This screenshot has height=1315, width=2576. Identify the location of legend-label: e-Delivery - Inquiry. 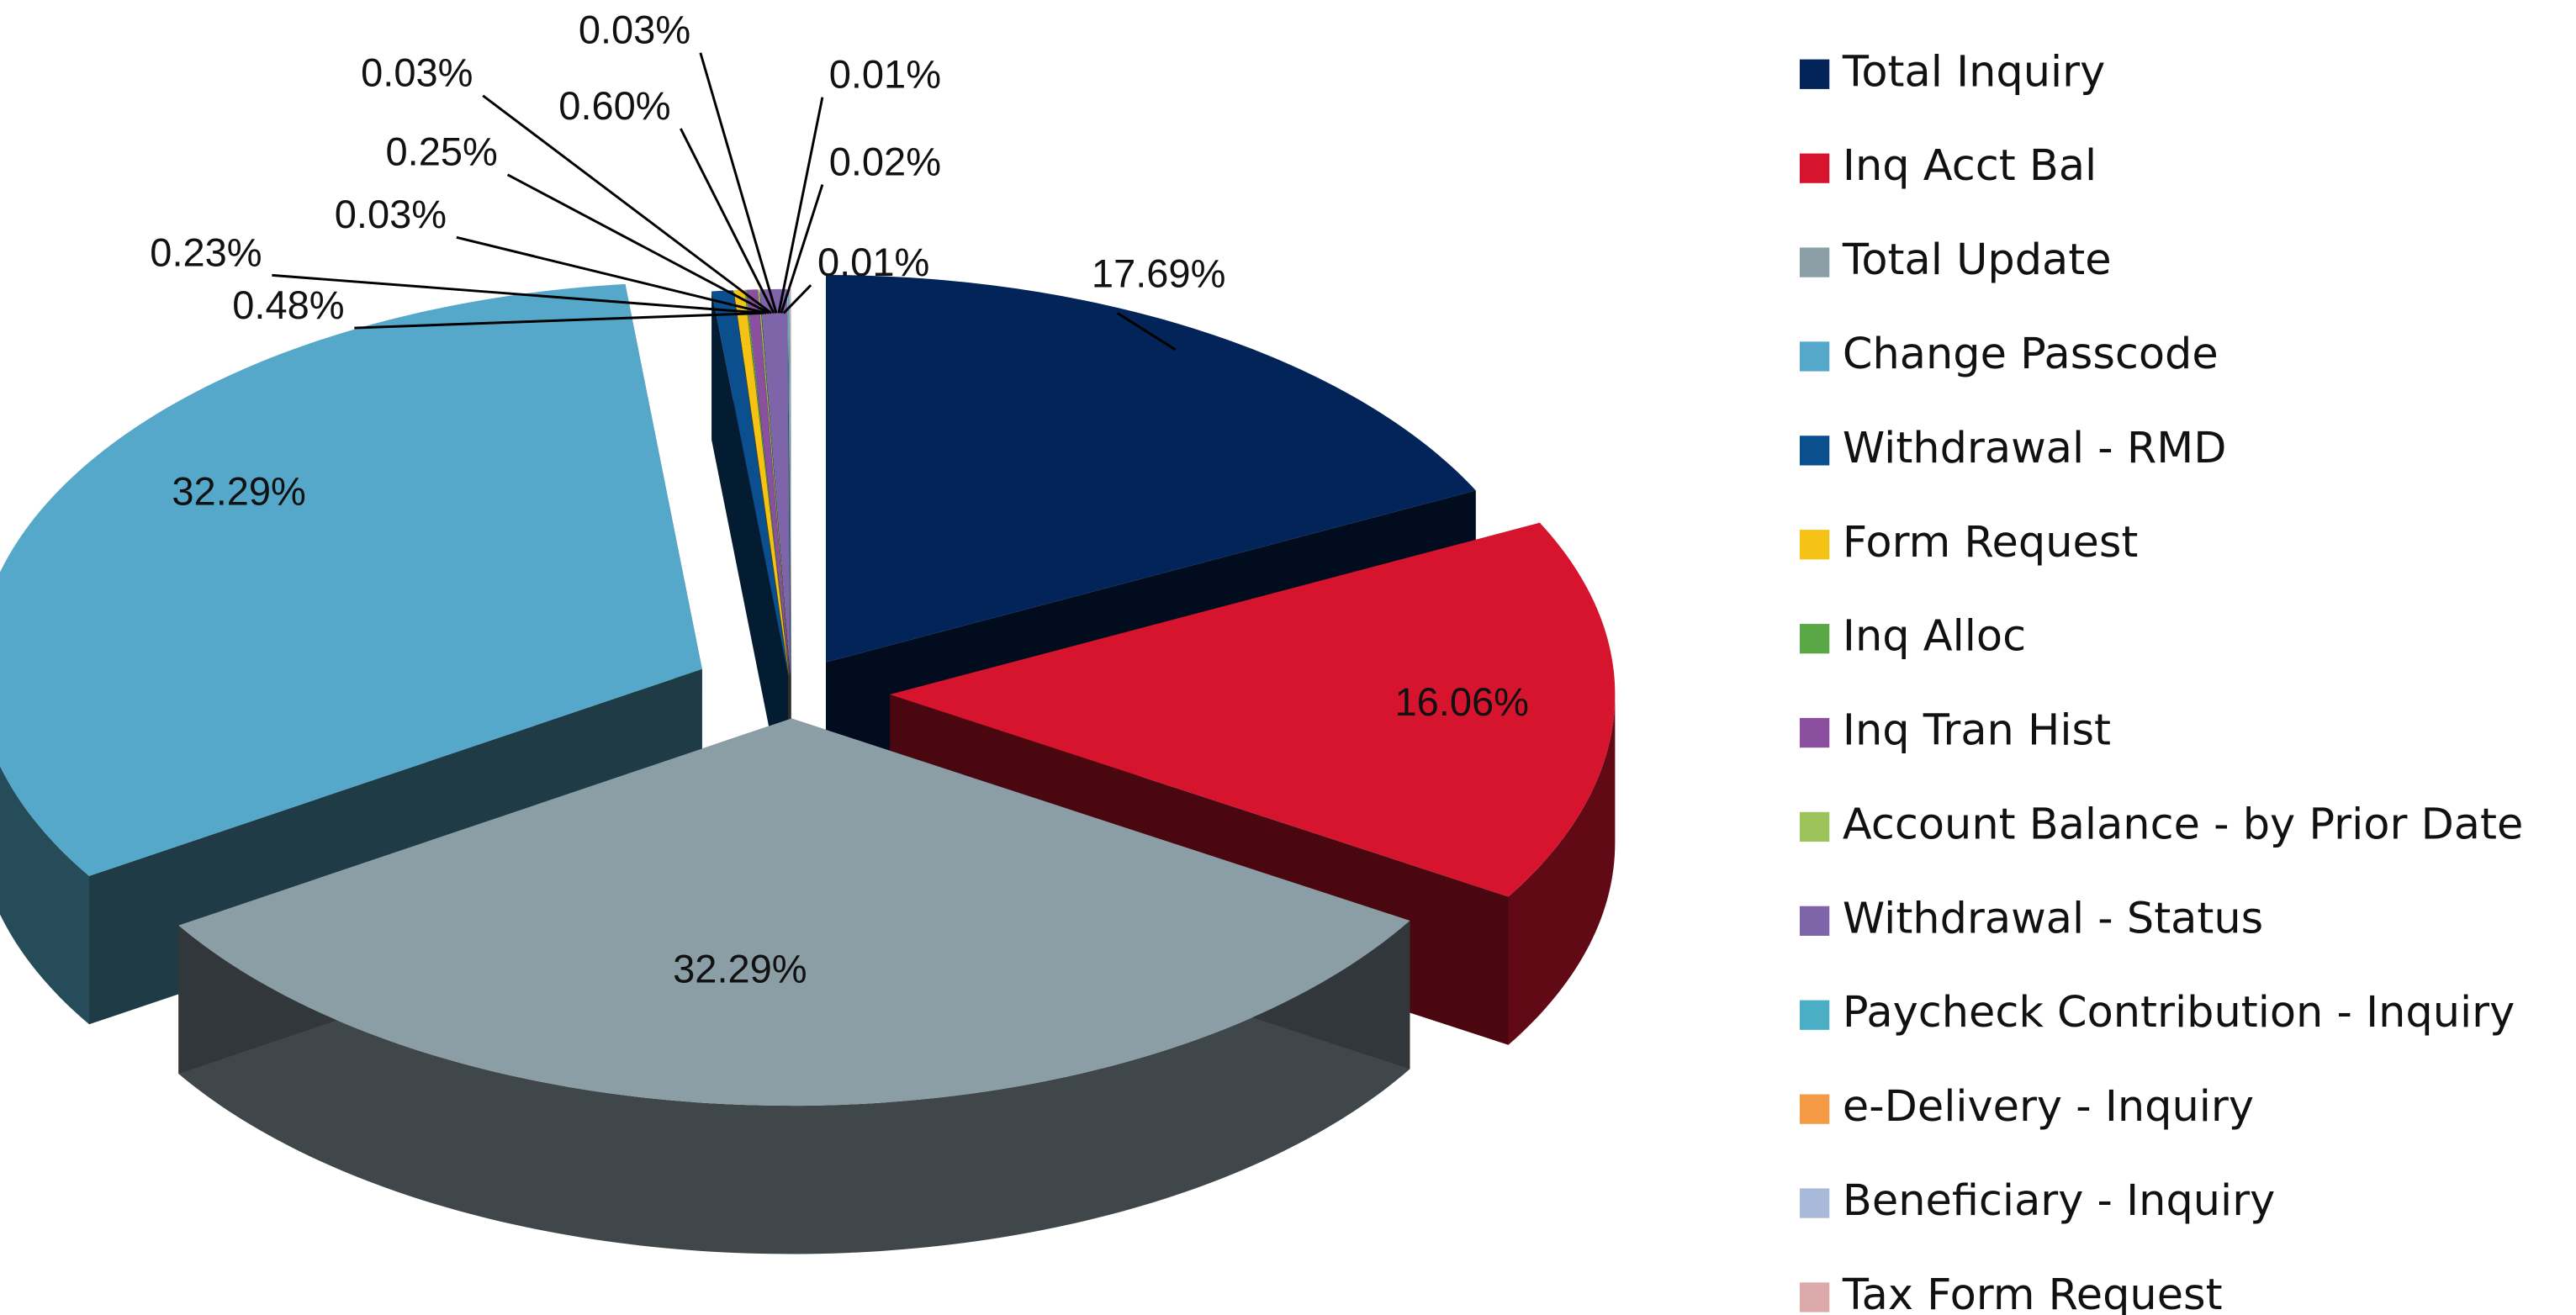
(2048, 1107).